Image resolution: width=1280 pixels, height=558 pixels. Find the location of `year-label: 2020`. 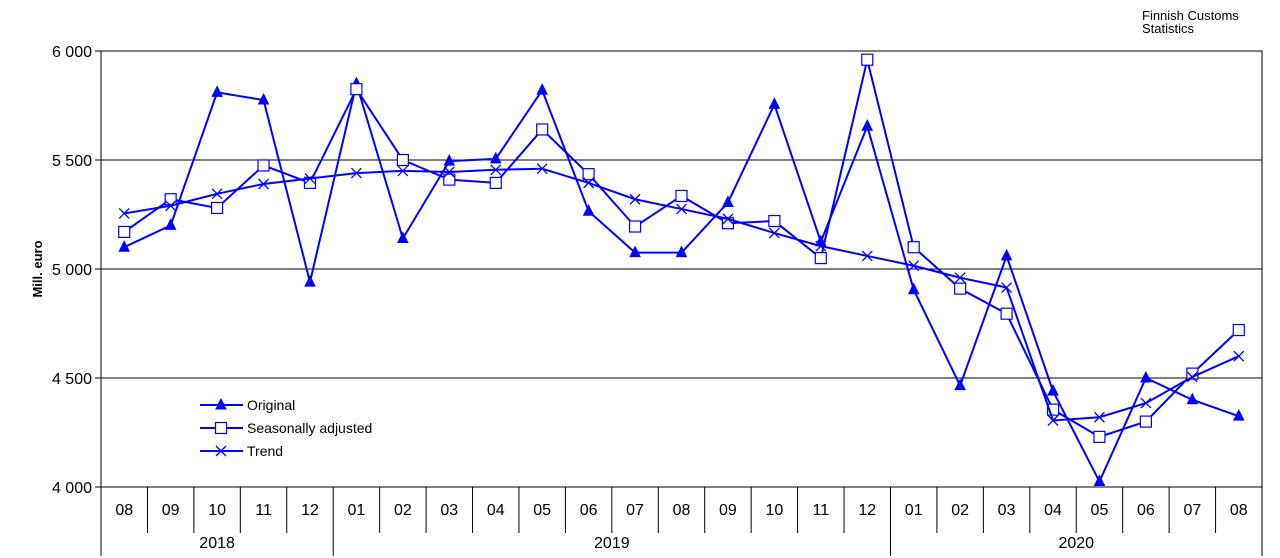

year-label: 2020 is located at coordinates (1076, 543).